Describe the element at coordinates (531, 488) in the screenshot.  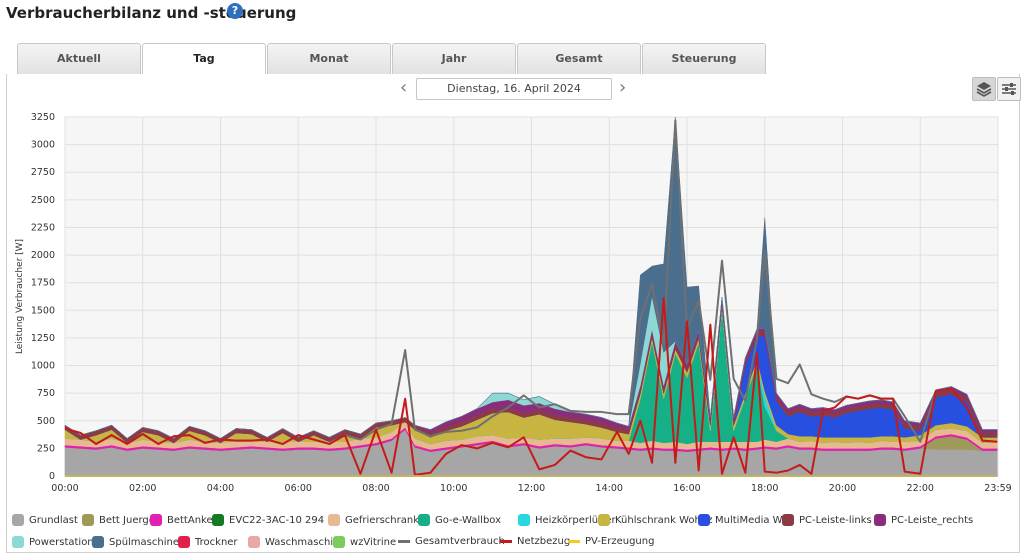
I see `x-tick-label: 12:00` at that location.